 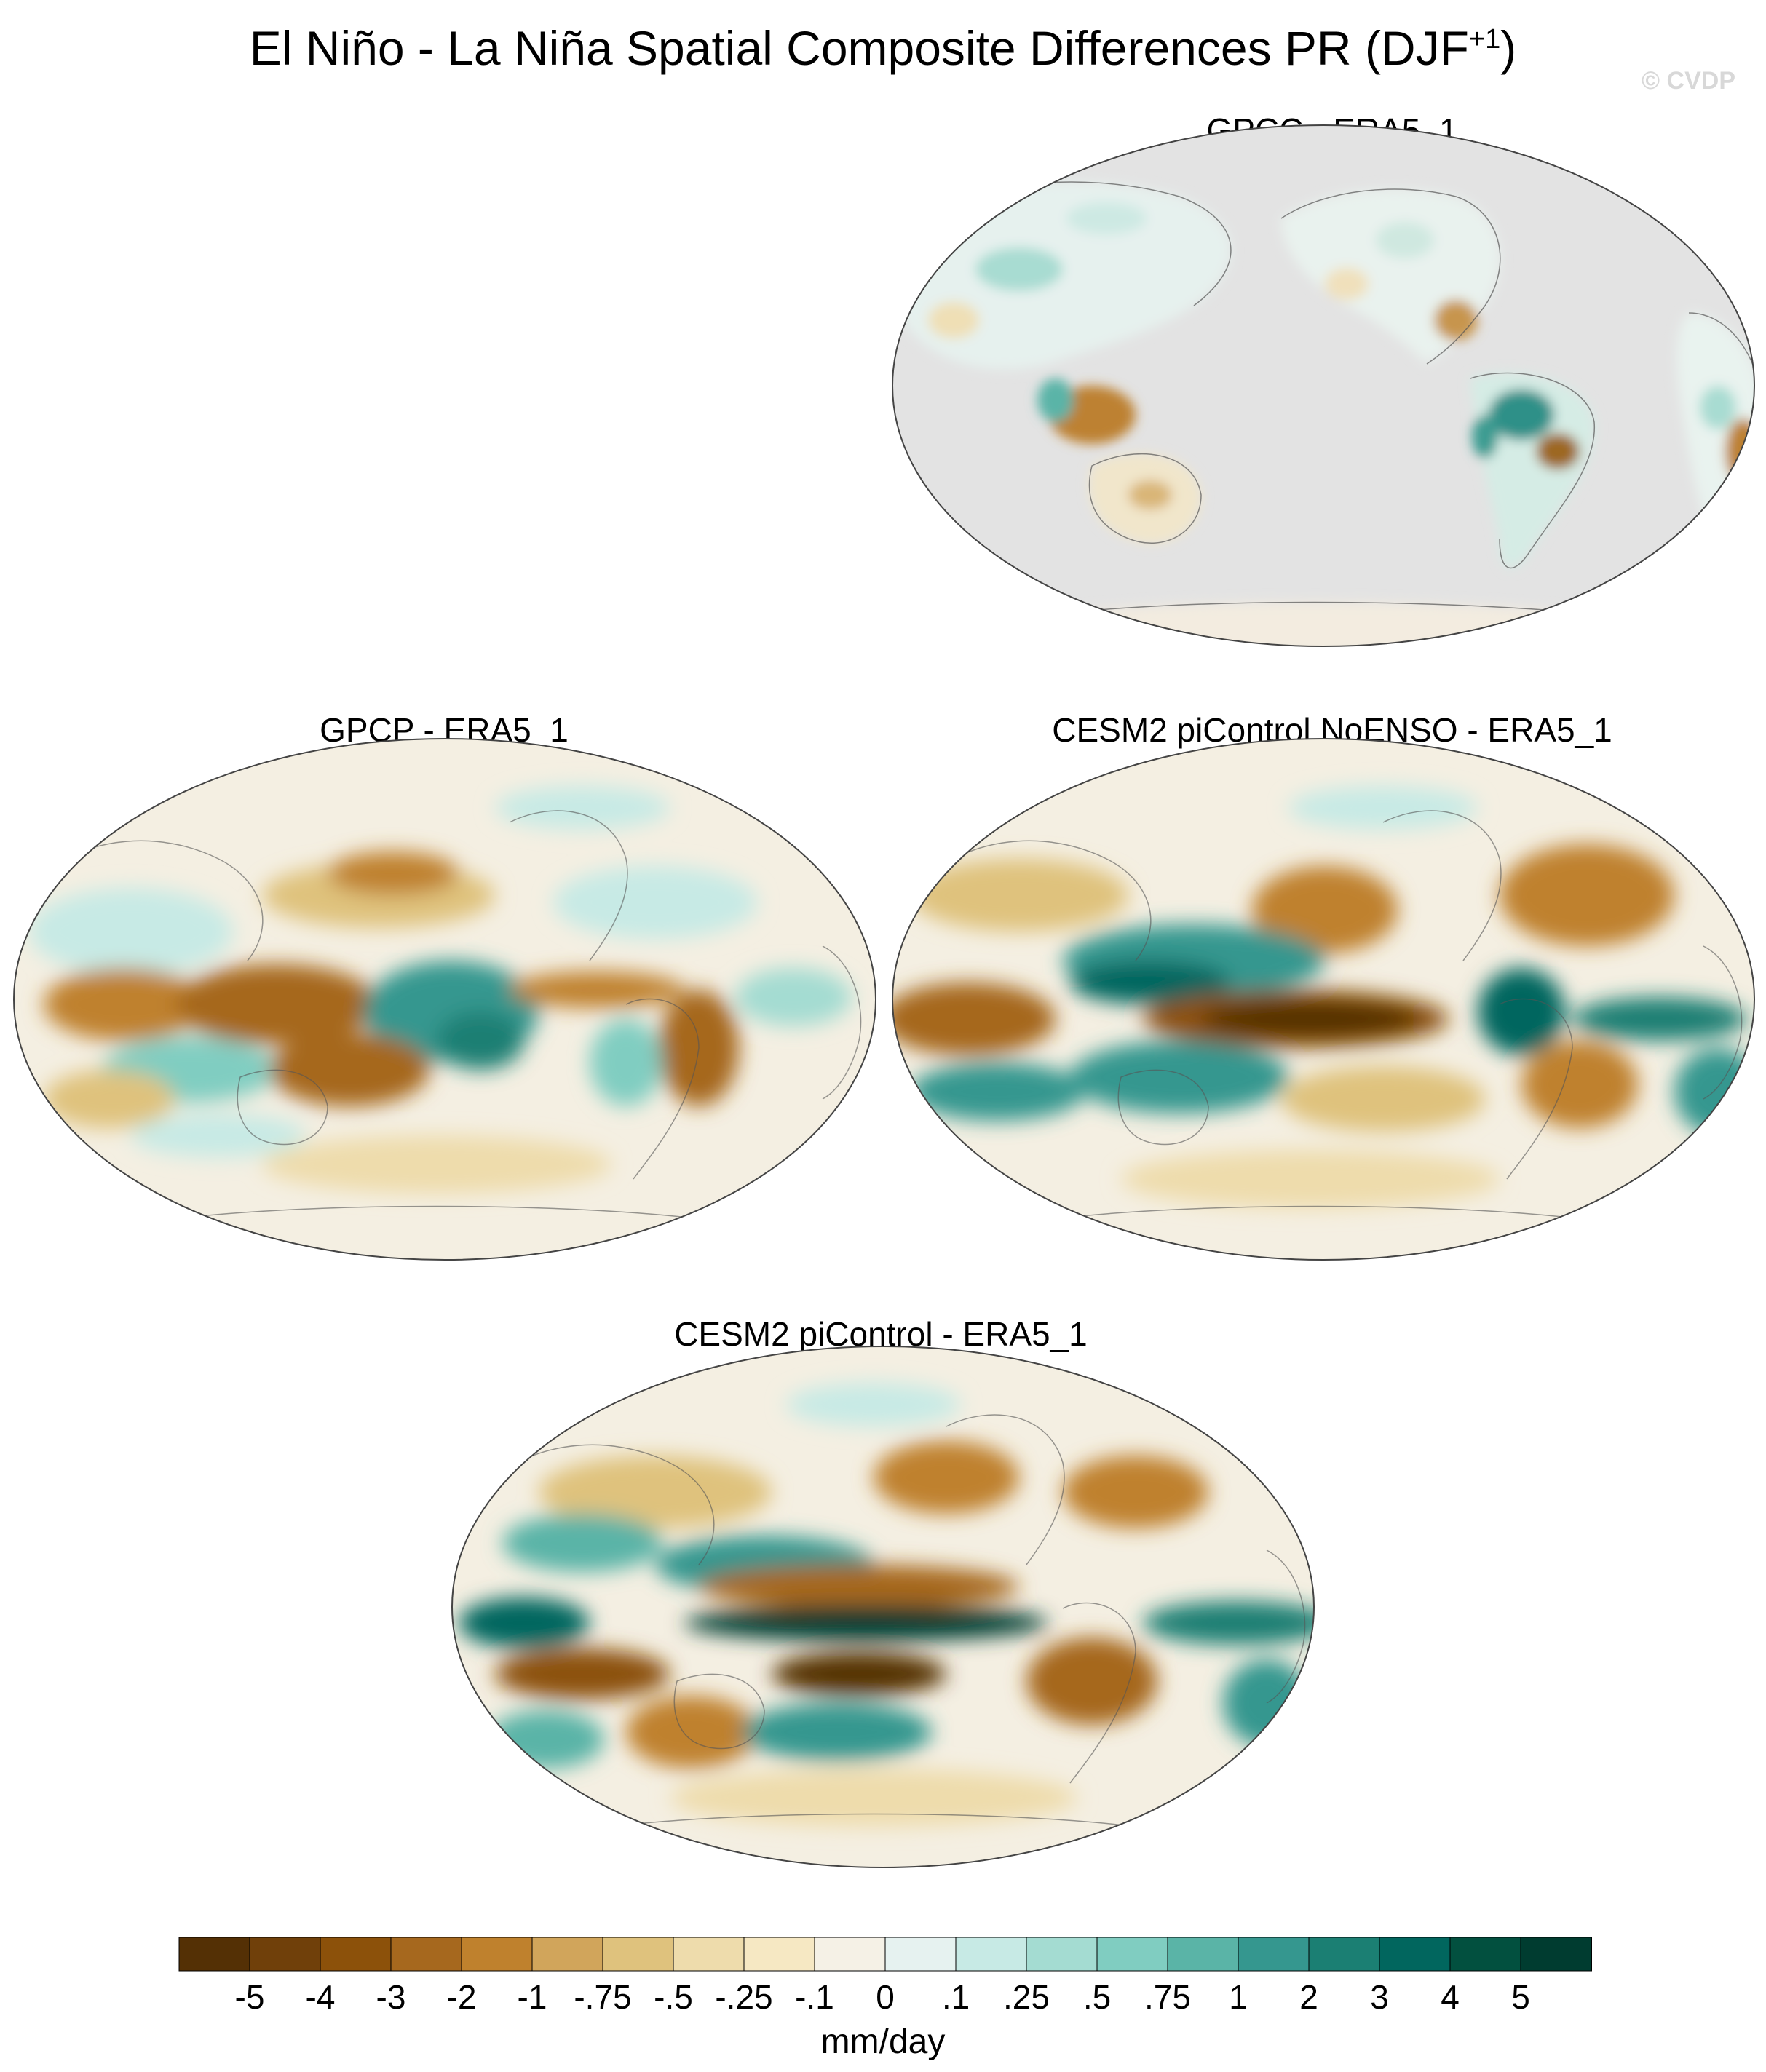 I want to click on colorbar-tick-label: -2, so click(x=462, y=1997).